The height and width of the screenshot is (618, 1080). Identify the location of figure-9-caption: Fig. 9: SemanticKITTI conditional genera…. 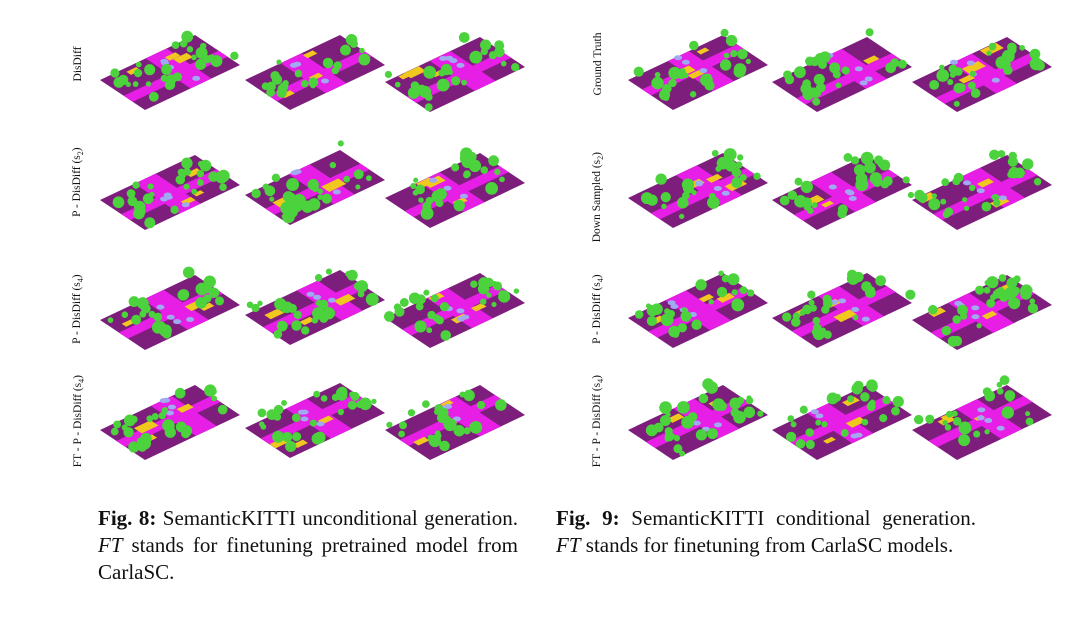
(766, 531).